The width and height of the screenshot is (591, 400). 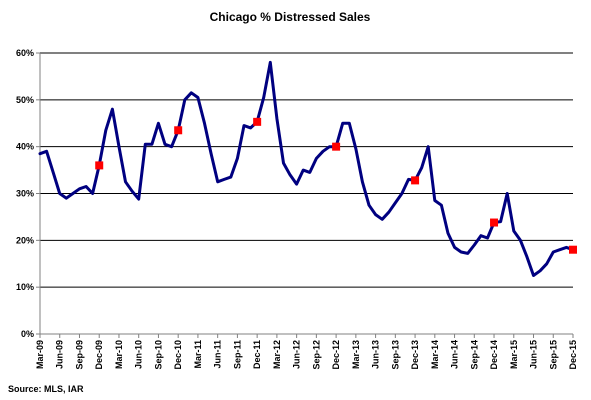 What do you see at coordinates (395, 355) in the screenshot?
I see `x-tick-label: Sep-13` at bounding box center [395, 355].